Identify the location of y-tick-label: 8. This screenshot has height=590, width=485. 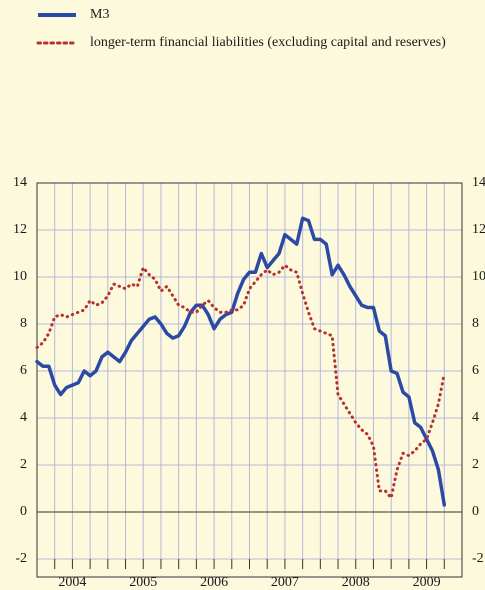
(23, 323).